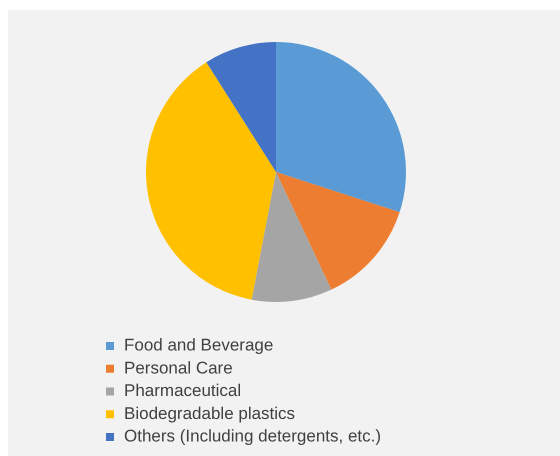  What do you see at coordinates (210, 413) in the screenshot?
I see `legend-label: Biodegradable plastics` at bounding box center [210, 413].